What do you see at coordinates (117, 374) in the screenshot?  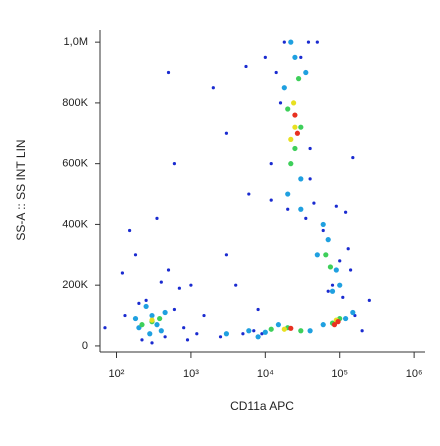 I see `x-tick-label: 10²` at bounding box center [117, 374].